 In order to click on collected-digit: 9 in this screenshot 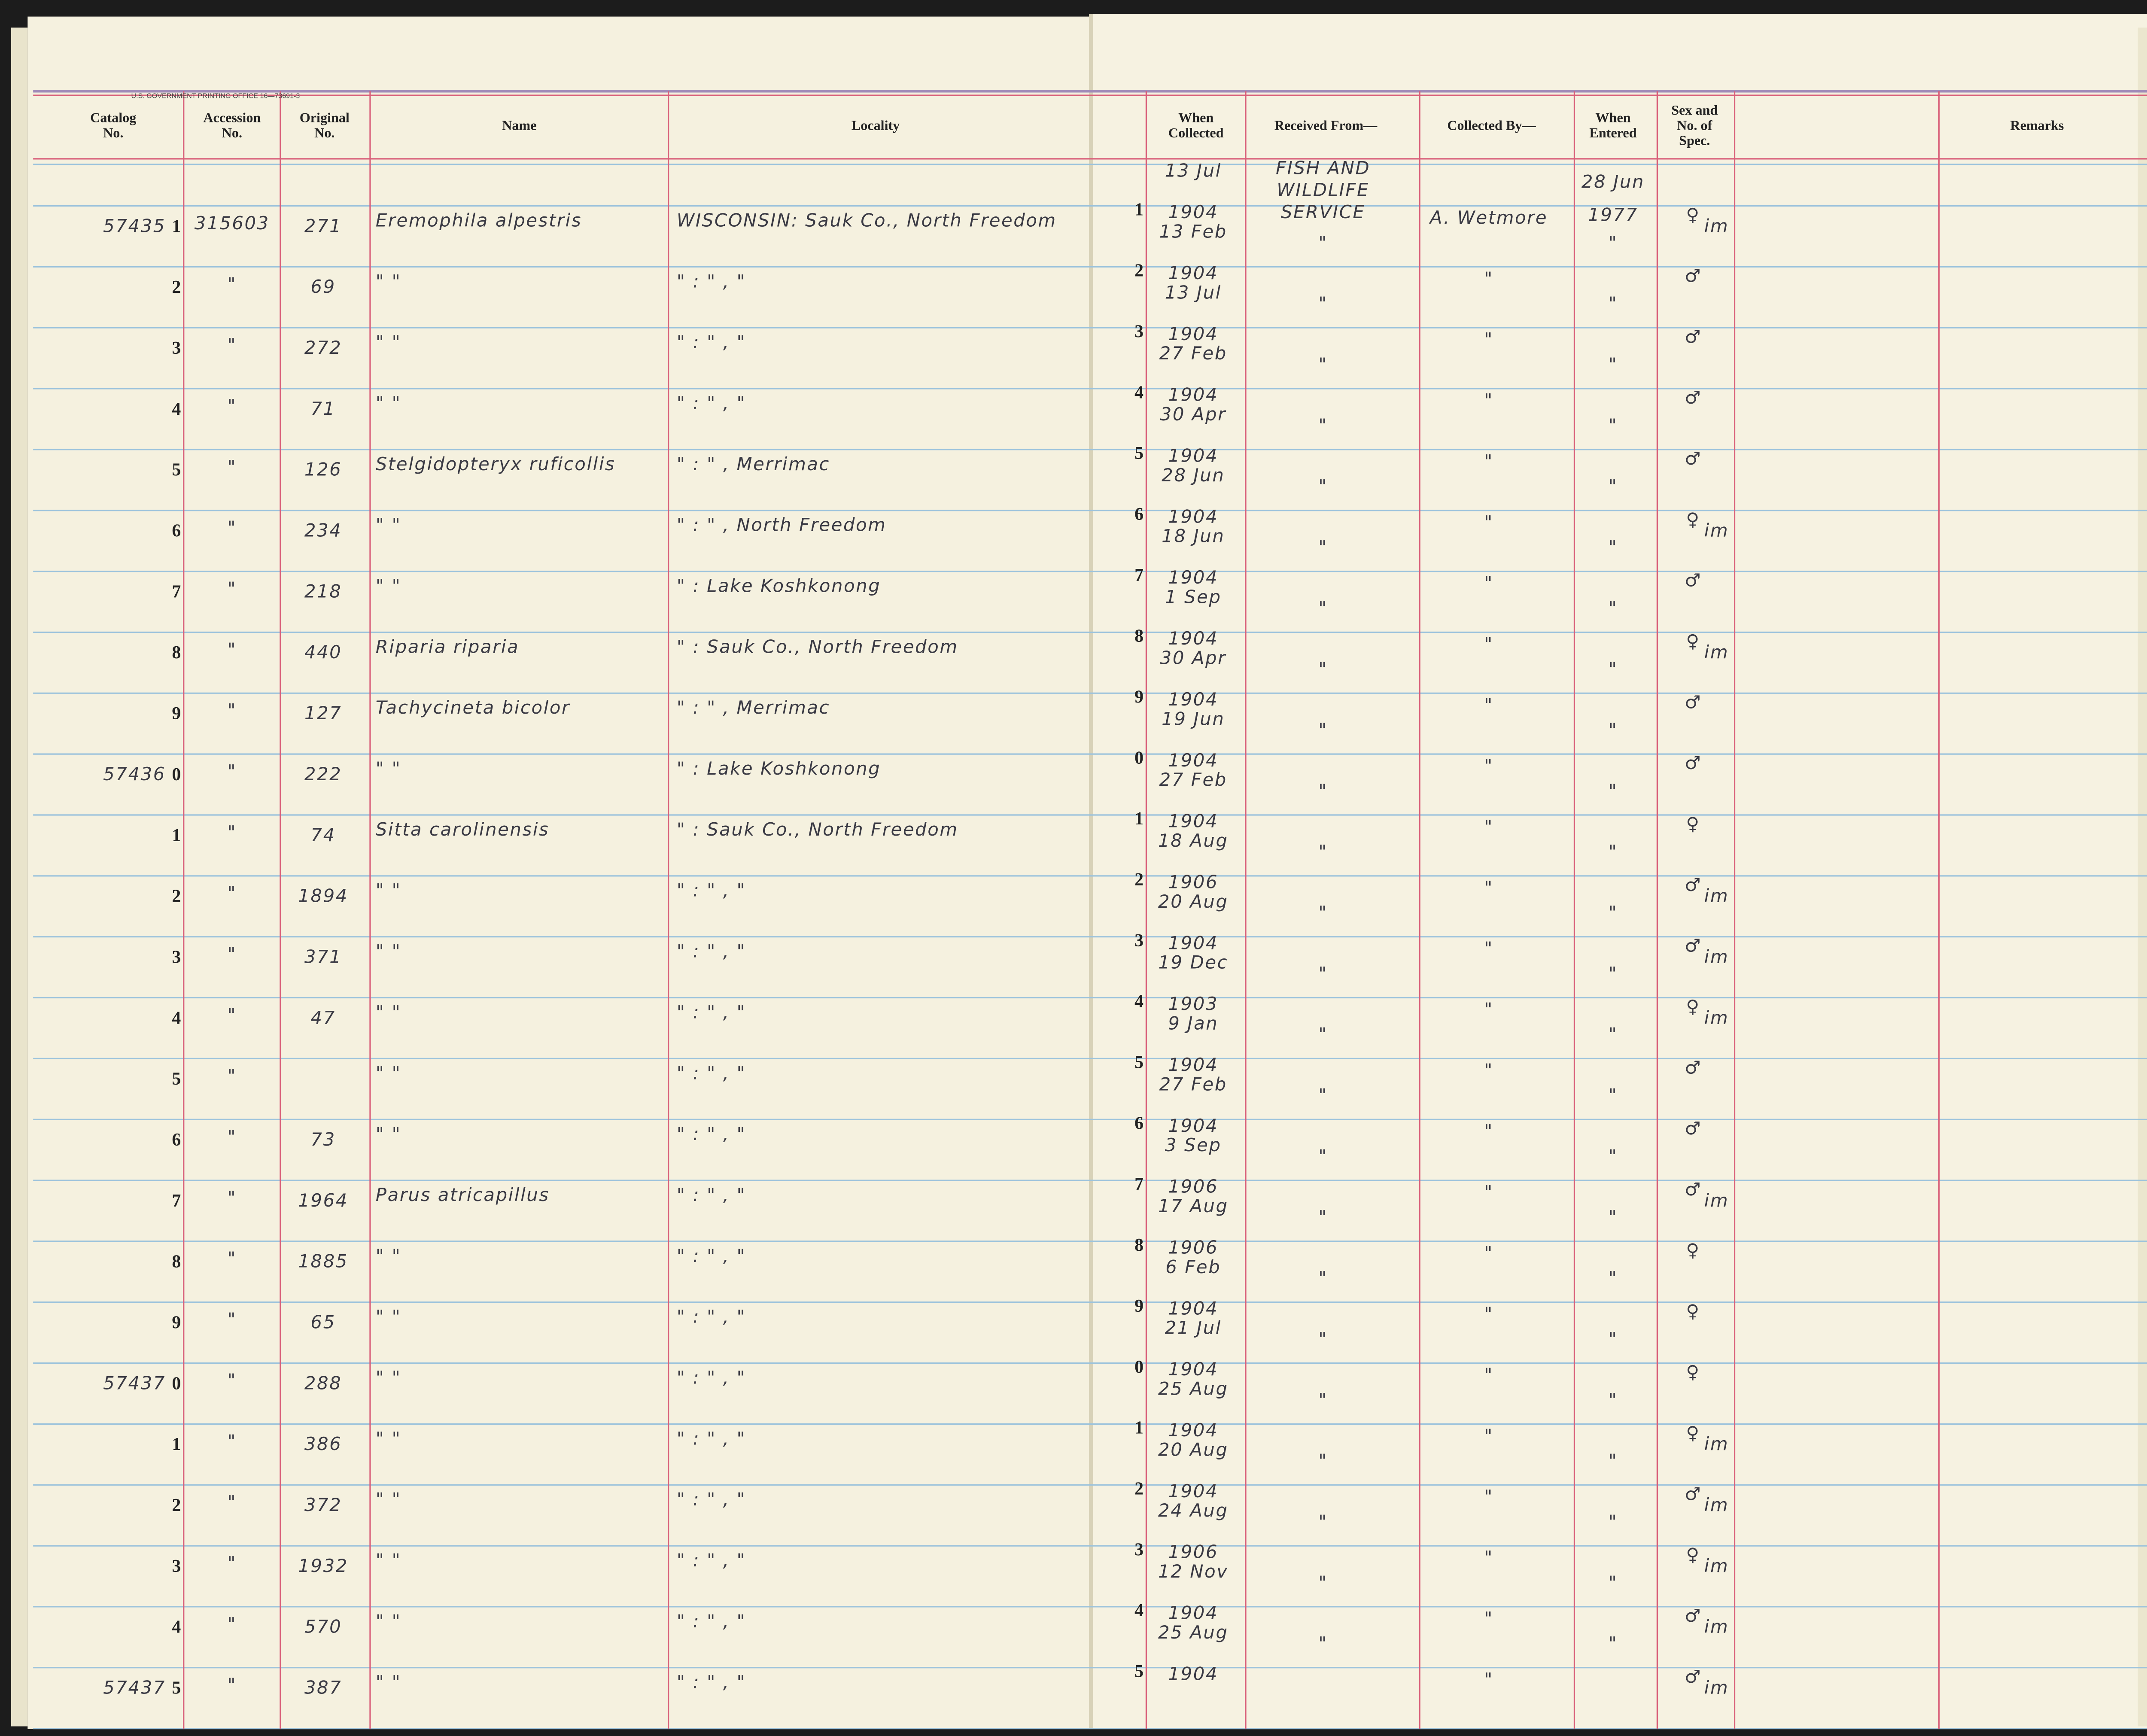, I will do `click(1138, 697)`.